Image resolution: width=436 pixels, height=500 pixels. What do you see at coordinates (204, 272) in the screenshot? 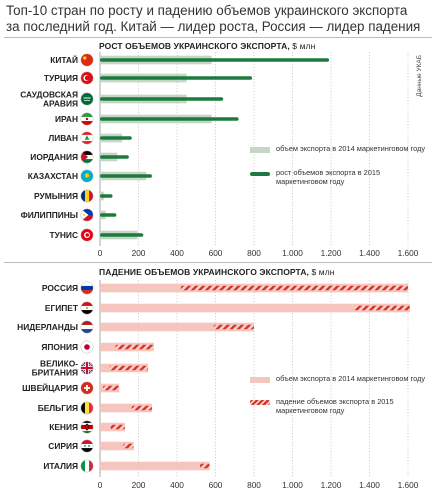
I see `decline-chart-title-text: ПАДЕНИЕ ОБЪЕМОВ УКРАИНСКОГО ЭКСПОРТА,` at bounding box center [204, 272].